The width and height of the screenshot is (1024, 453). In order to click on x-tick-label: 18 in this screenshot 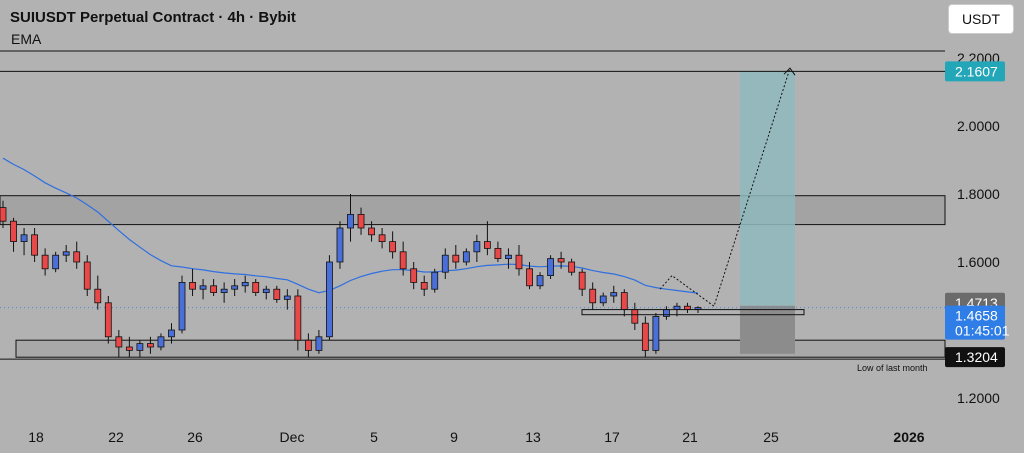, I will do `click(36, 437)`.